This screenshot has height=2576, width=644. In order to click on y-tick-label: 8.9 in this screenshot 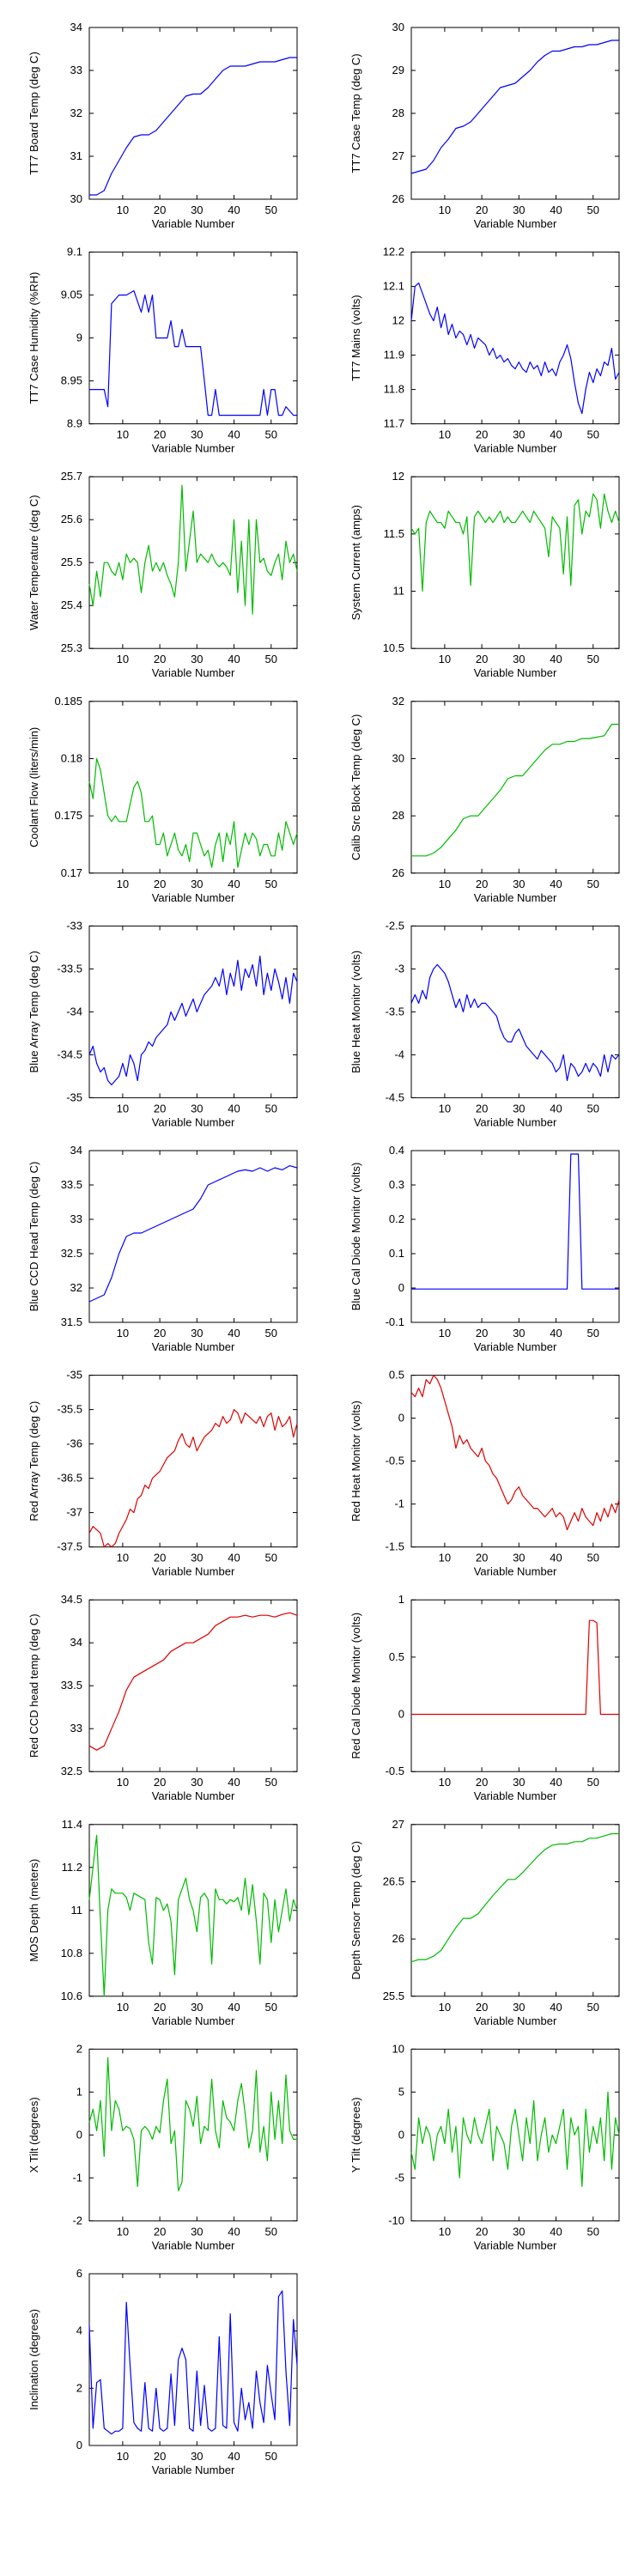, I will do `click(74, 423)`.